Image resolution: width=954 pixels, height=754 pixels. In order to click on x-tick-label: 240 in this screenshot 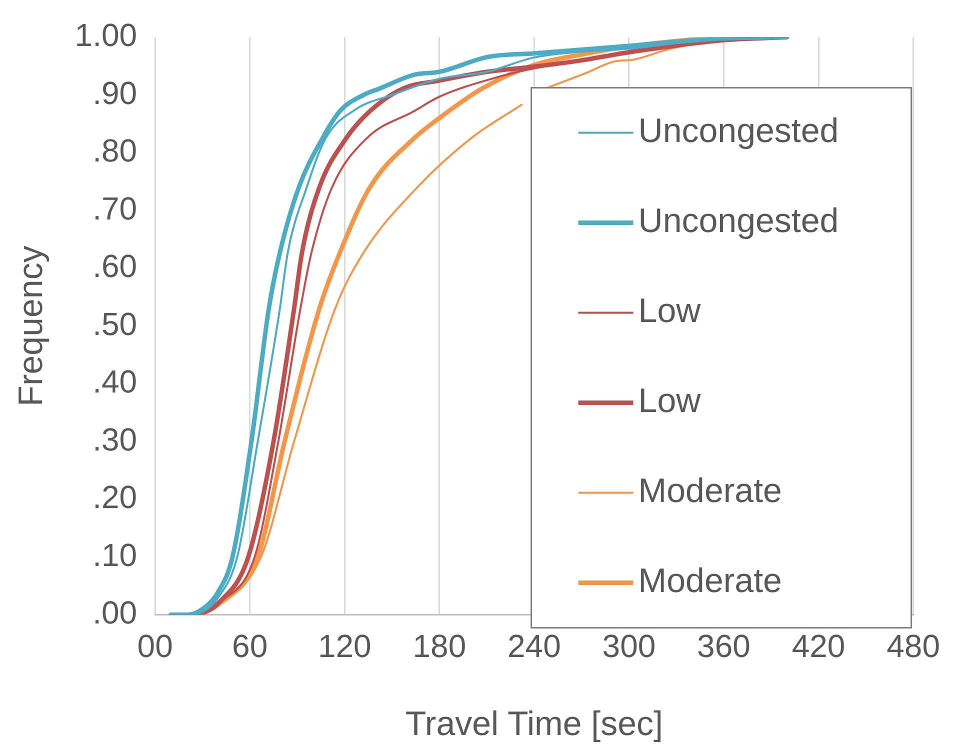, I will do `click(534, 646)`.